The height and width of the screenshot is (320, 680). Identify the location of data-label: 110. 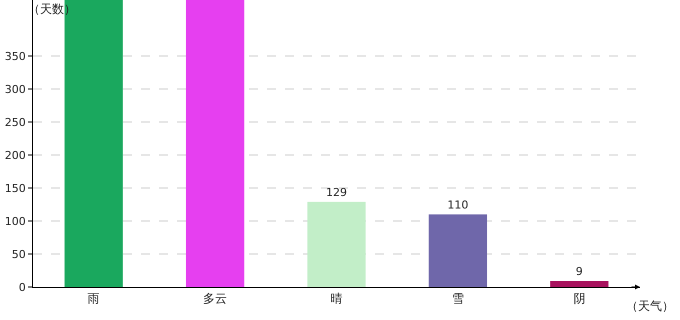
(457, 205).